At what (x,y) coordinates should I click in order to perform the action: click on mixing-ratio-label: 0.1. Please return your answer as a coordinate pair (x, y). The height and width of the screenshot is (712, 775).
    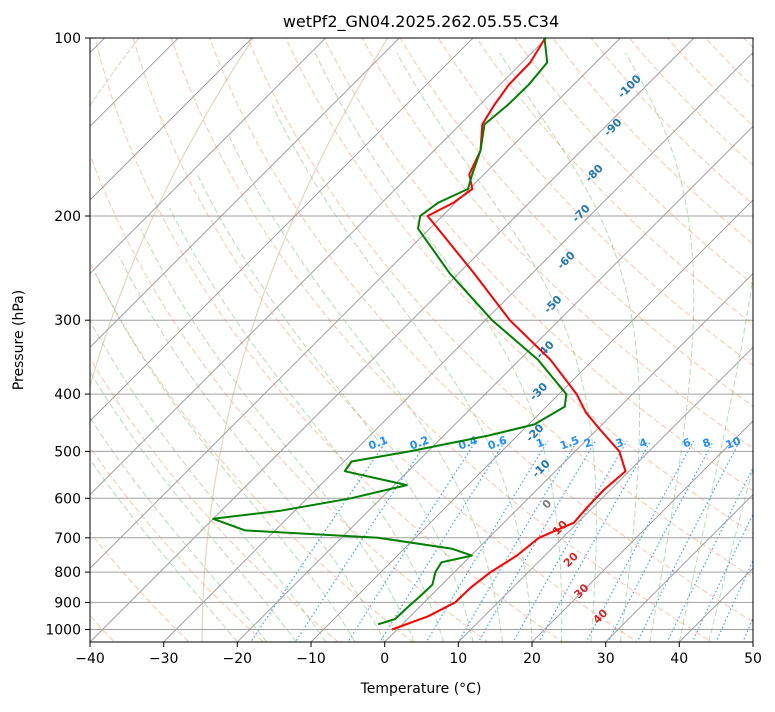
    Looking at the image, I should click on (378, 443).